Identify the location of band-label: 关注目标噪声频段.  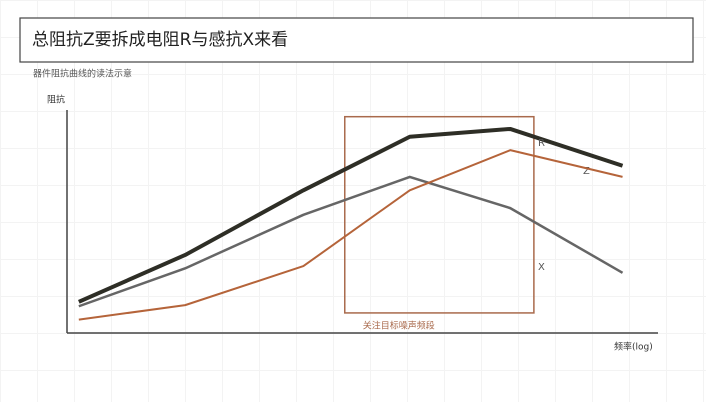
(399, 325).